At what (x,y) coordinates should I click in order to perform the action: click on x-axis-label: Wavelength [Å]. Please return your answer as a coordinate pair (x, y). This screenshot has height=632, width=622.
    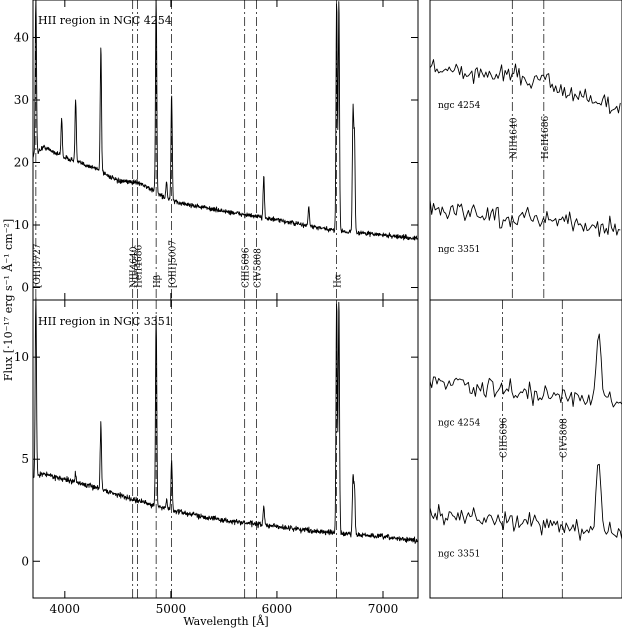
    Looking at the image, I should click on (225, 621).